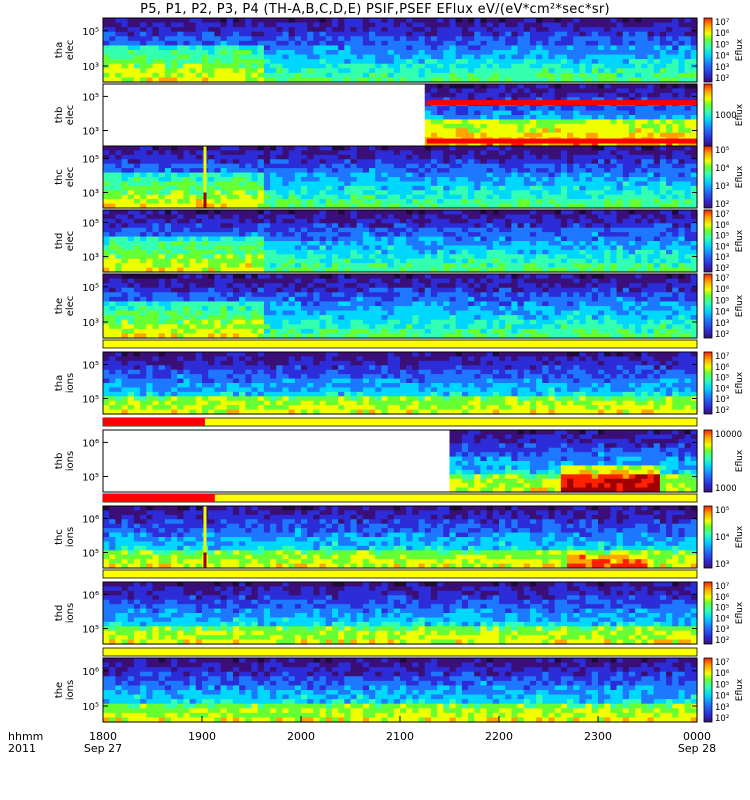  What do you see at coordinates (205, 200) in the screenshot?
I see `spike-line` at bounding box center [205, 200].